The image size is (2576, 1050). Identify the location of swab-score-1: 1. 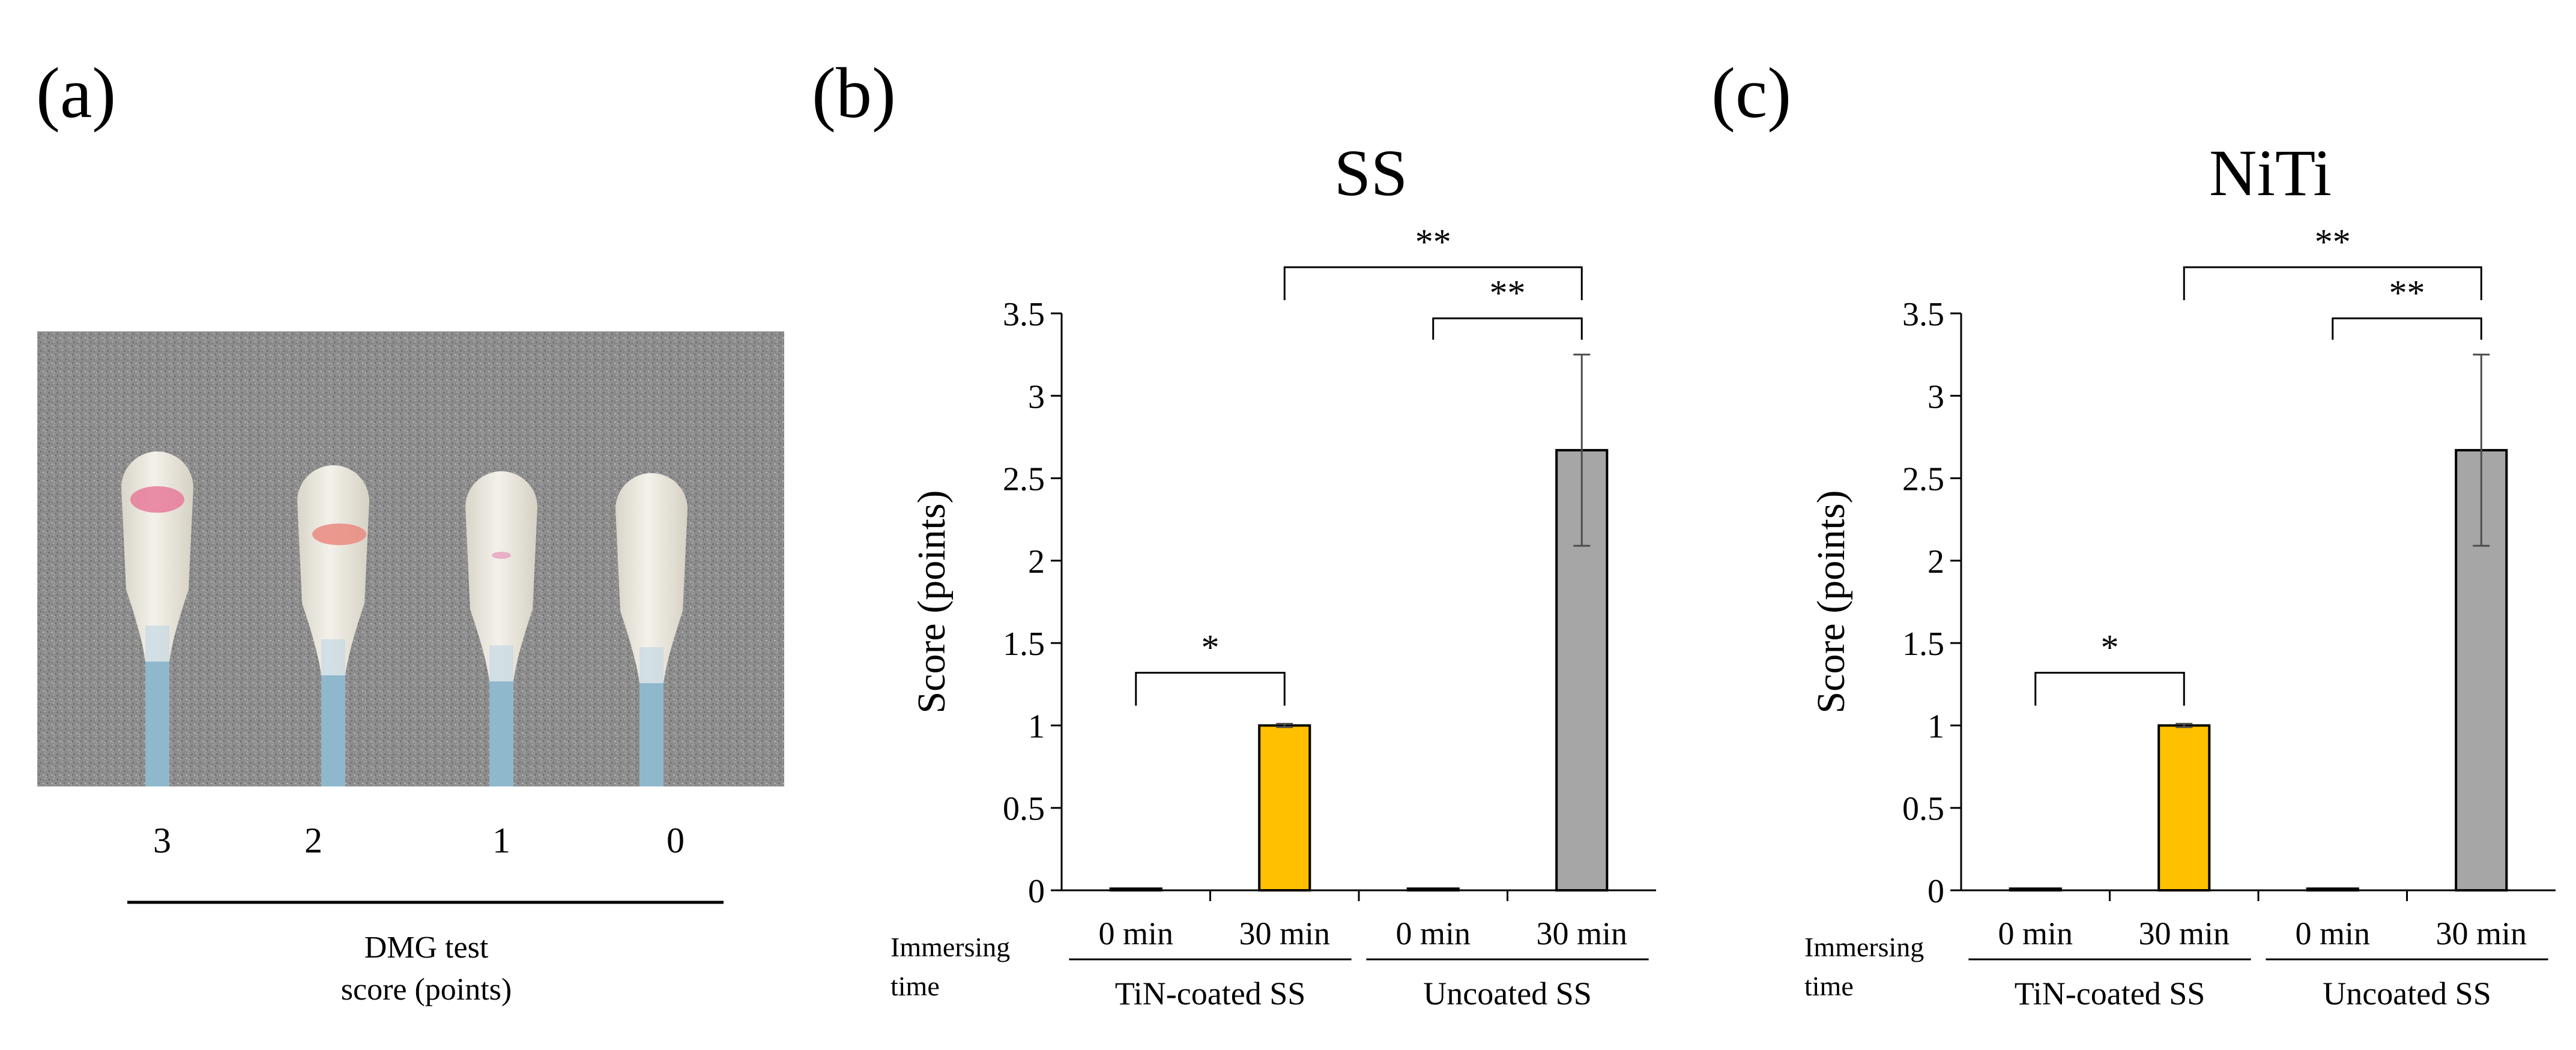
(501, 841).